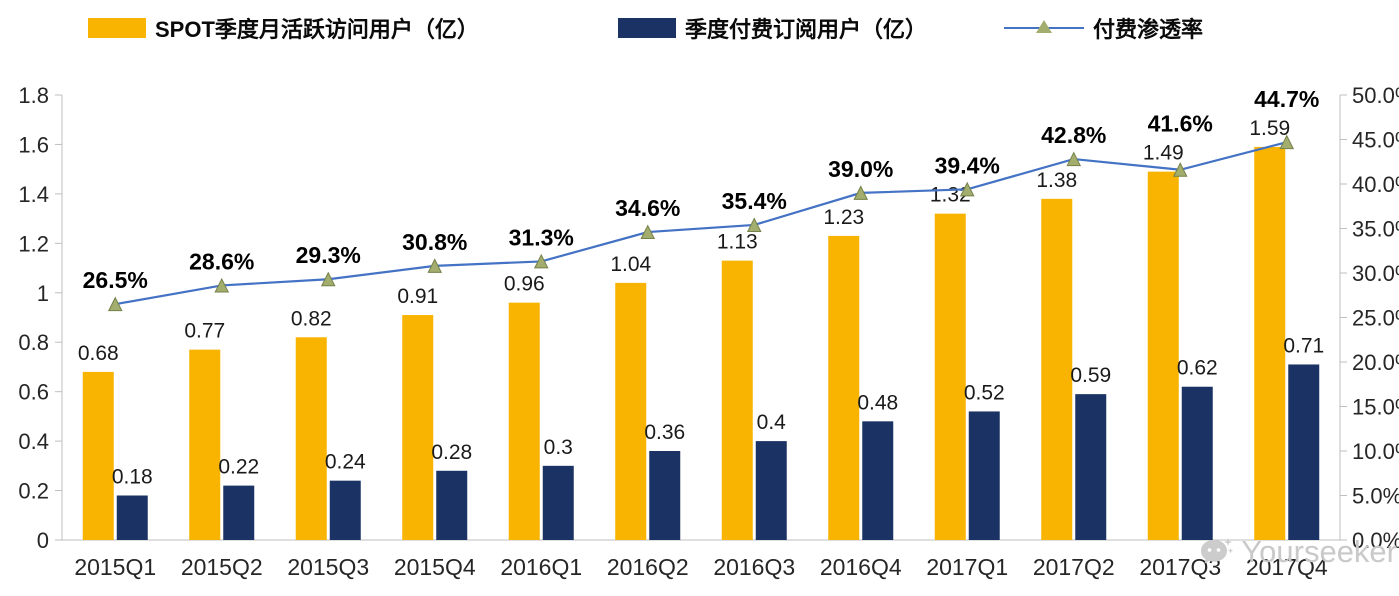 The image size is (1399, 596). What do you see at coordinates (33, 441) in the screenshot?
I see `left-axis-tick-label: 0.4` at bounding box center [33, 441].